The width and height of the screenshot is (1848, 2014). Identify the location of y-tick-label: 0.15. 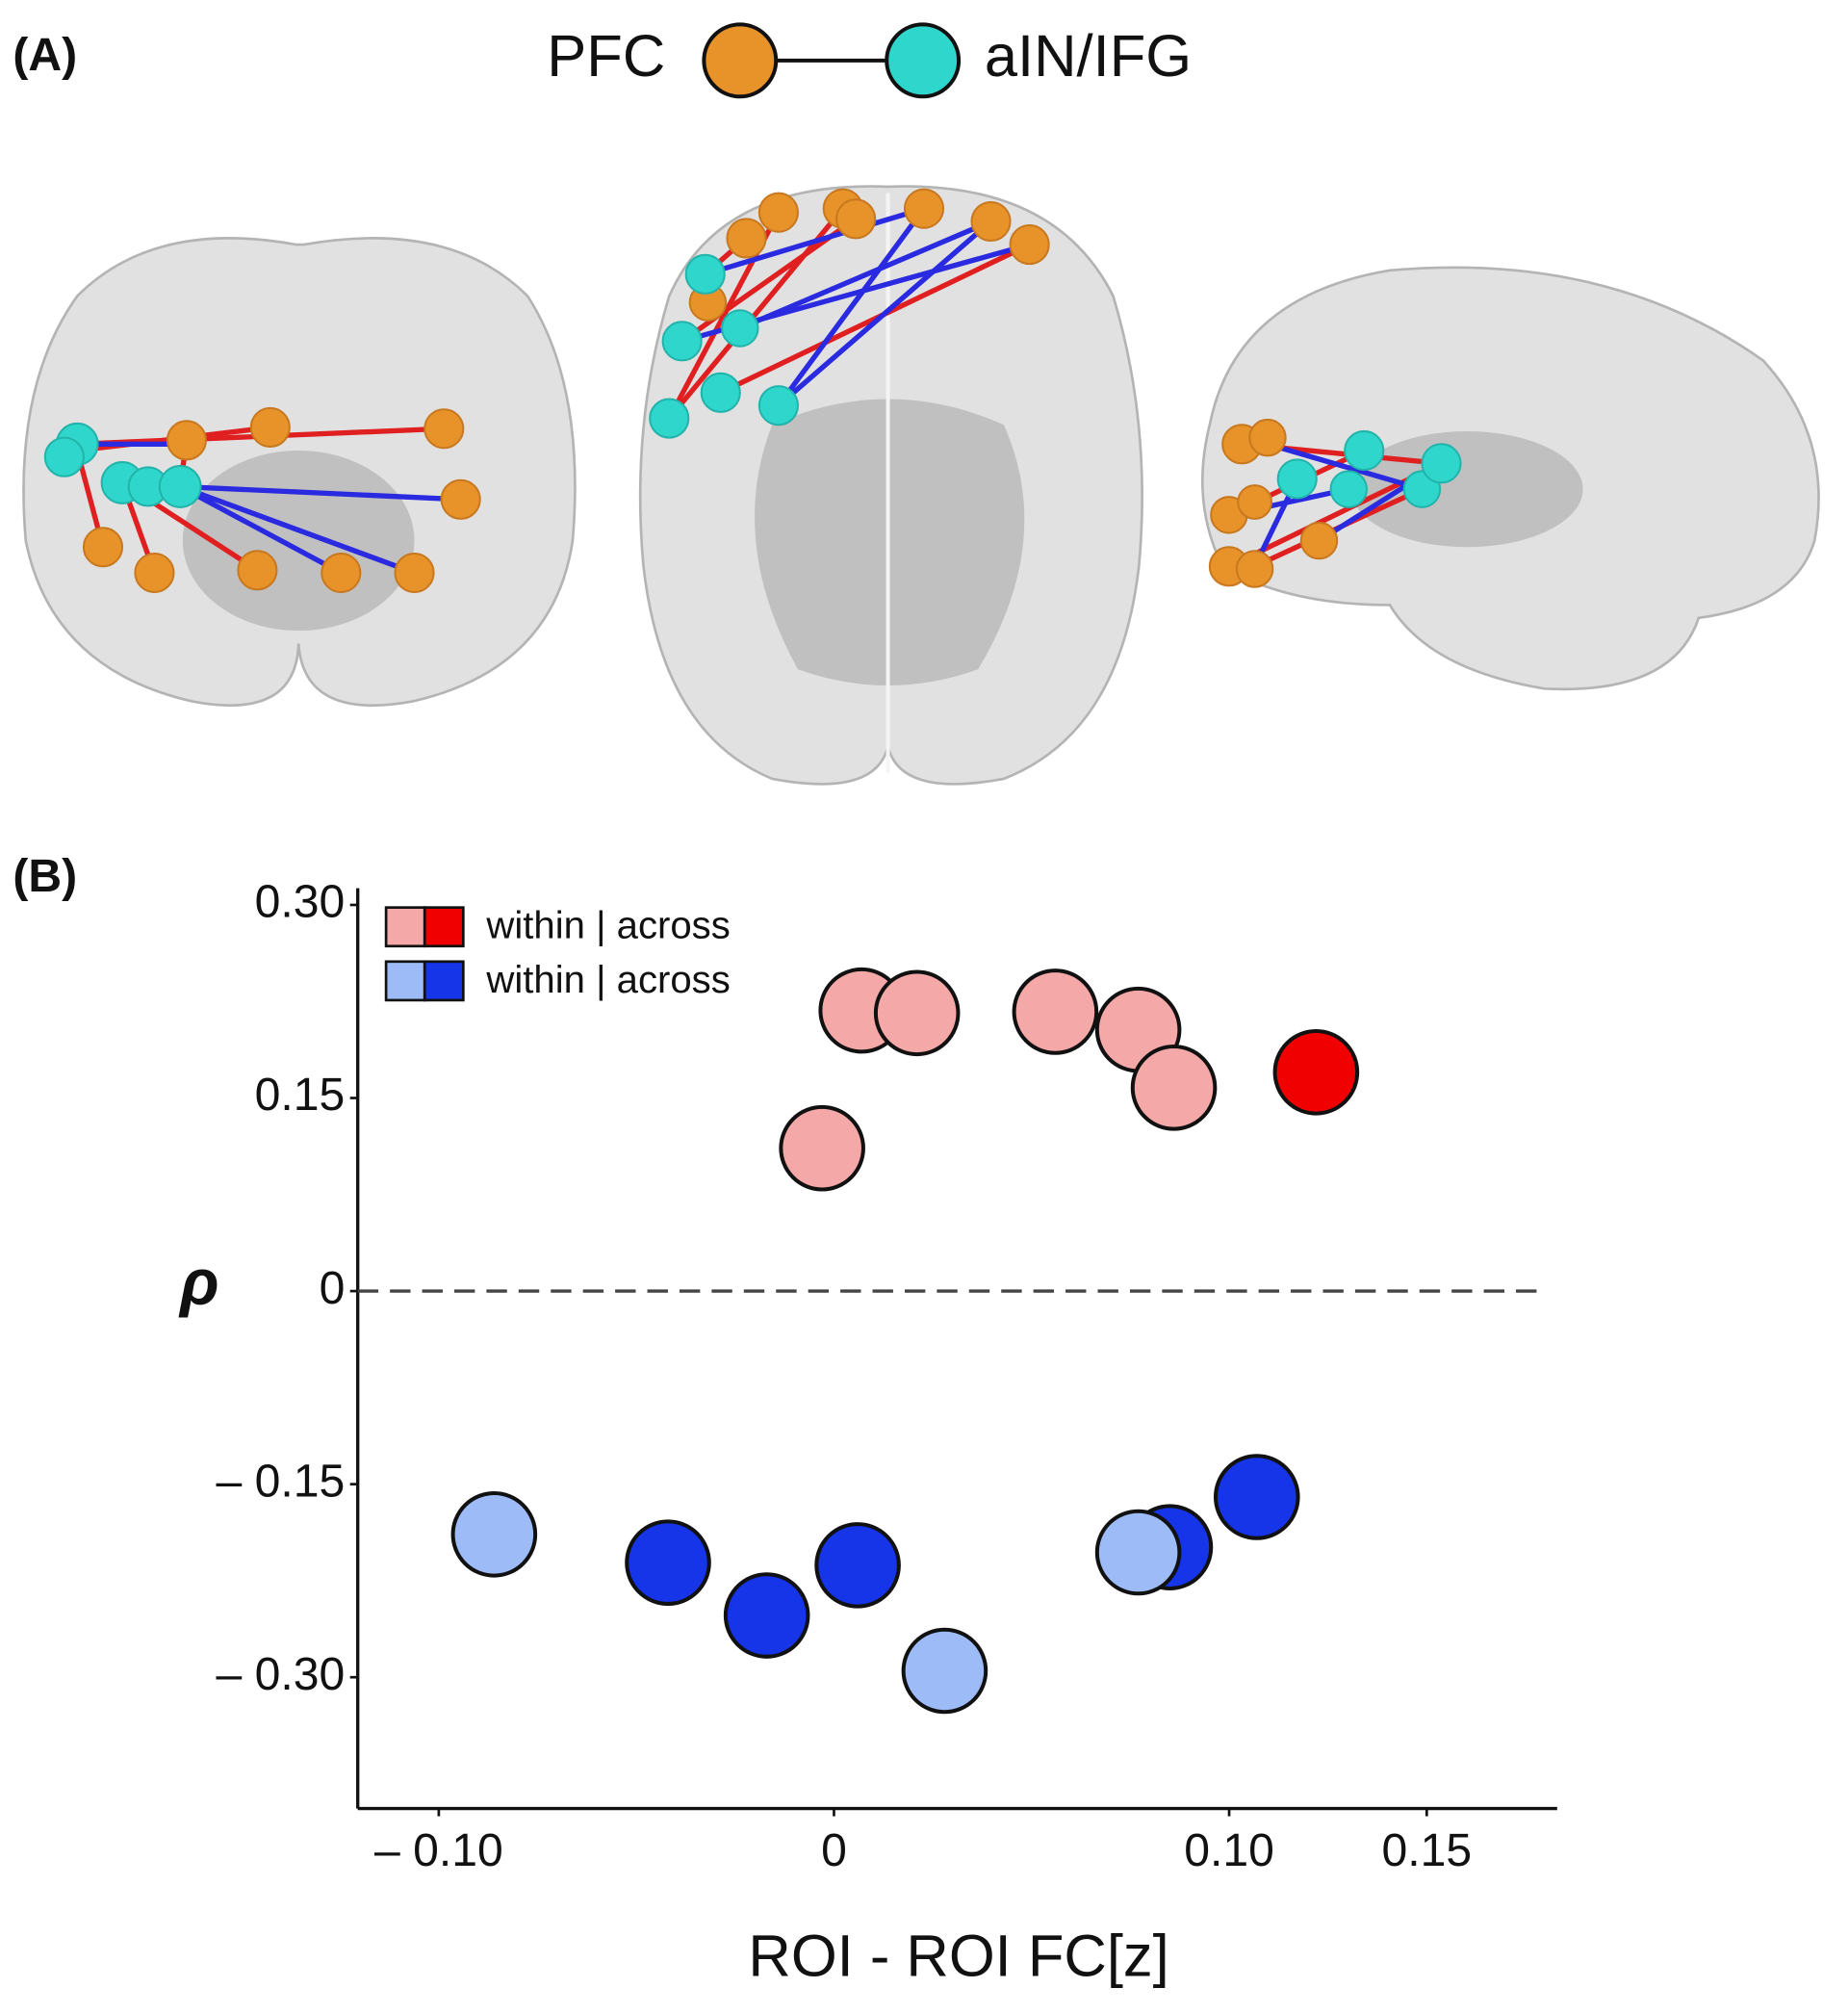
(300, 1095).